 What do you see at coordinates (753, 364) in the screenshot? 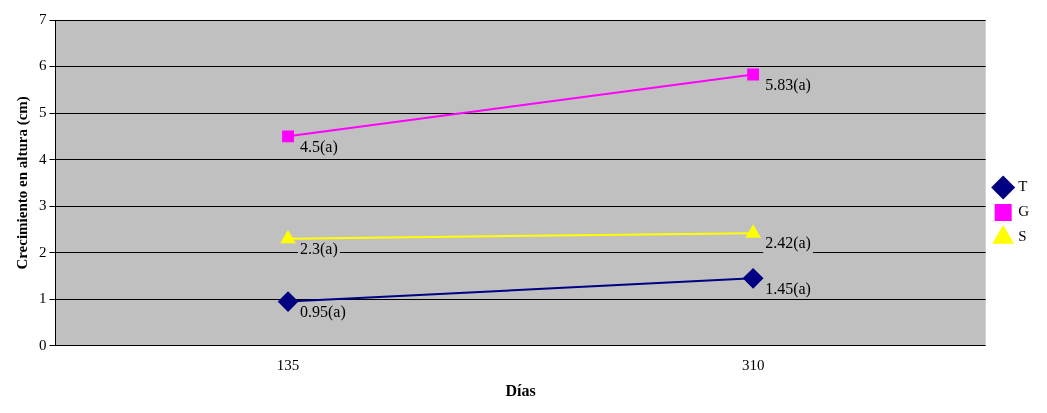
I see `x-tick-label: 310` at bounding box center [753, 364].